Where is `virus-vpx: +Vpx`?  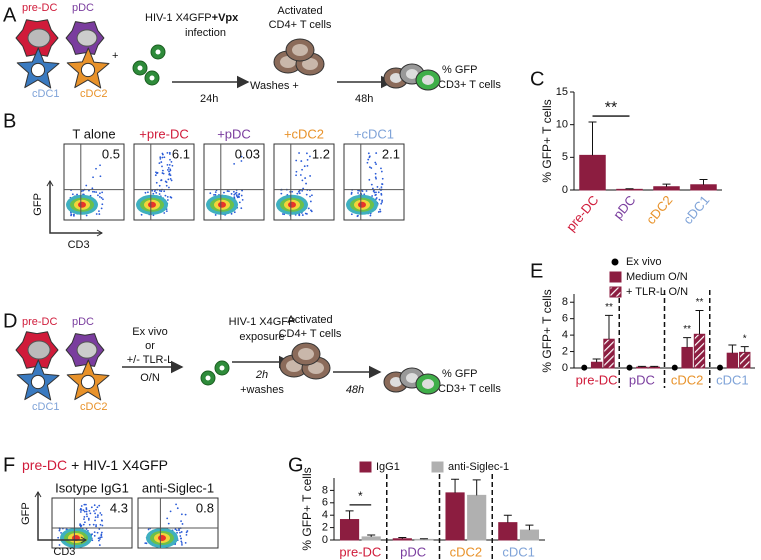
virus-vpx: +Vpx is located at coordinates (225, 18).